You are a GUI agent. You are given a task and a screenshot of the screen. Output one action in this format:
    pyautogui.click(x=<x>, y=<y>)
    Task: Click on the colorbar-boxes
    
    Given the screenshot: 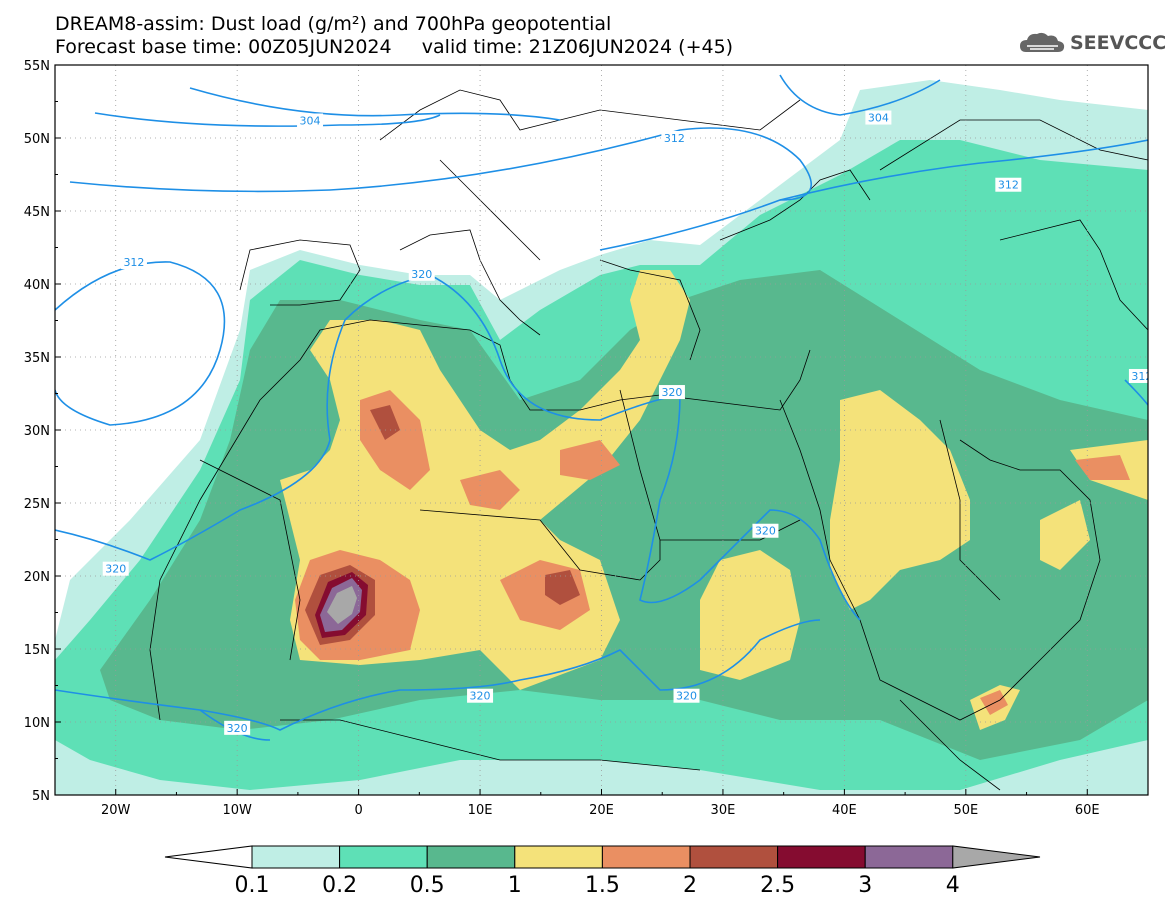 What is the action you would take?
    pyautogui.click(x=602, y=857)
    